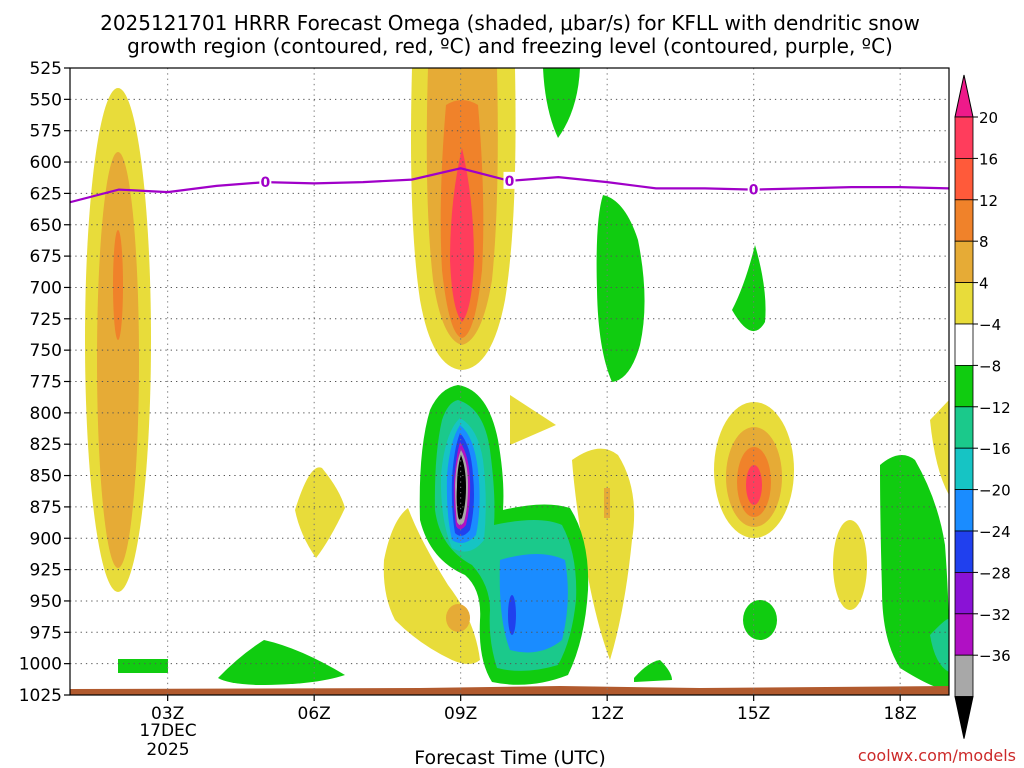 The height and width of the screenshot is (768, 1024). Describe the element at coordinates (937, 755) in the screenshot. I see `credit-text: coolwx.com/models` at that location.